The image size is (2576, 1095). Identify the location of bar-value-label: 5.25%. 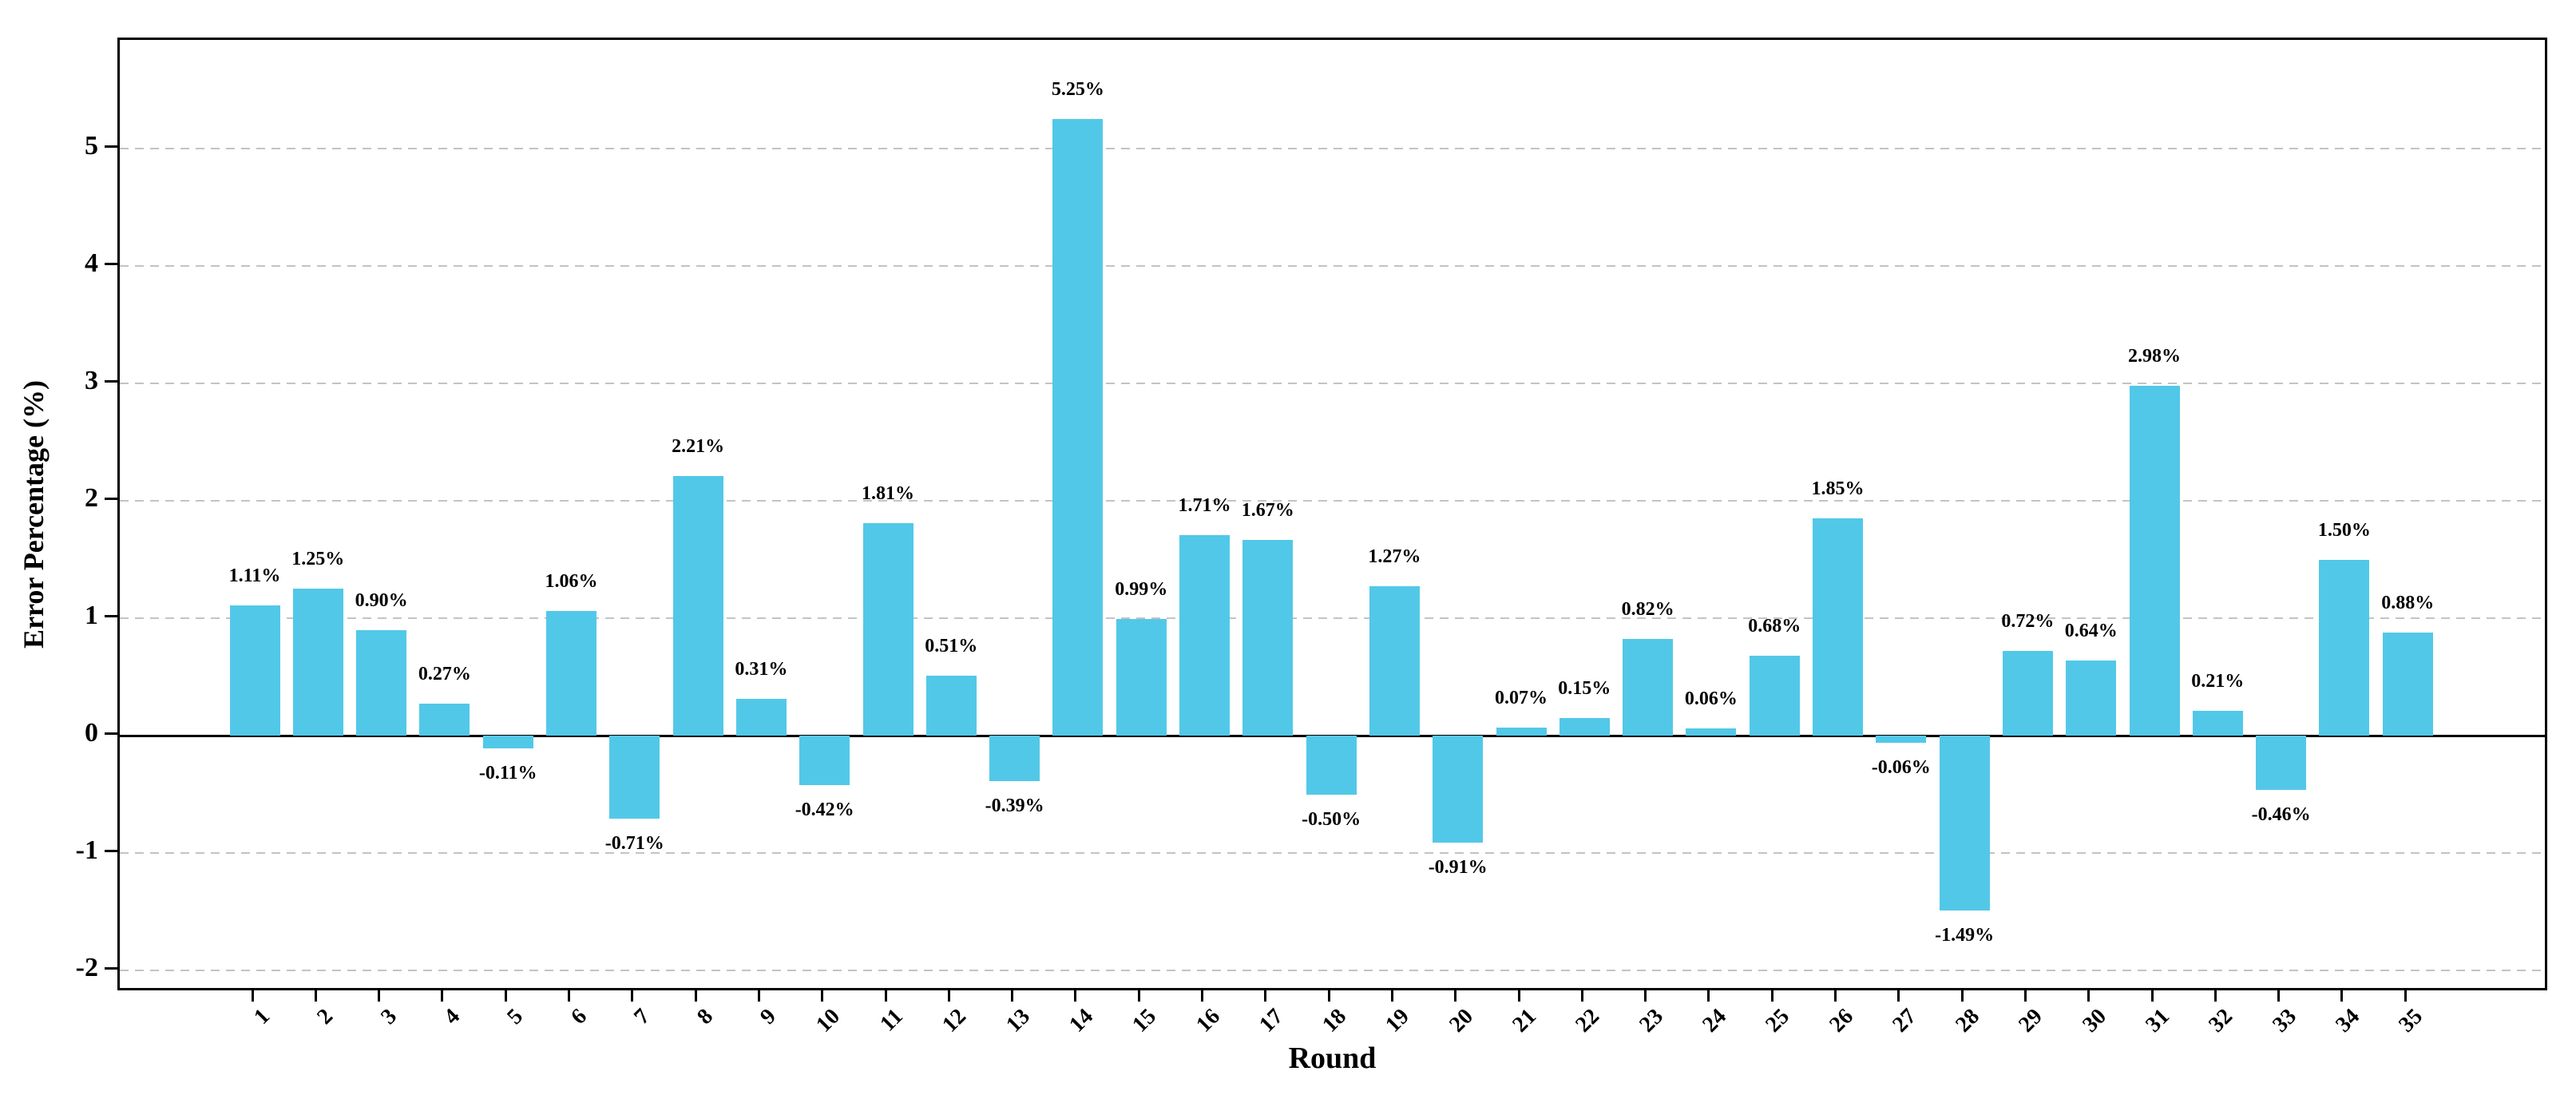
(1077, 90).